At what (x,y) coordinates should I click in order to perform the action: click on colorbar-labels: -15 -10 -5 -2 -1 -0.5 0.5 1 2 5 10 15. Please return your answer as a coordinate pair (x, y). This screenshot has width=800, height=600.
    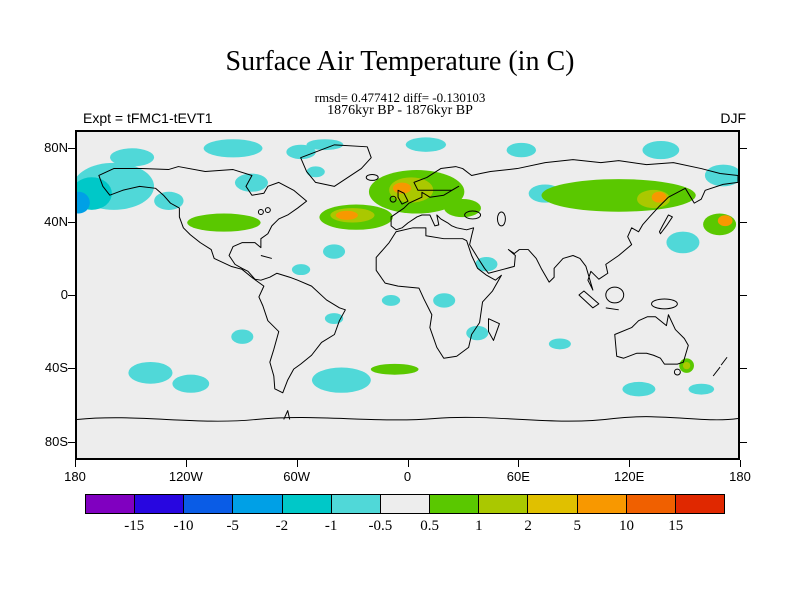
    Looking at the image, I should click on (405, 527).